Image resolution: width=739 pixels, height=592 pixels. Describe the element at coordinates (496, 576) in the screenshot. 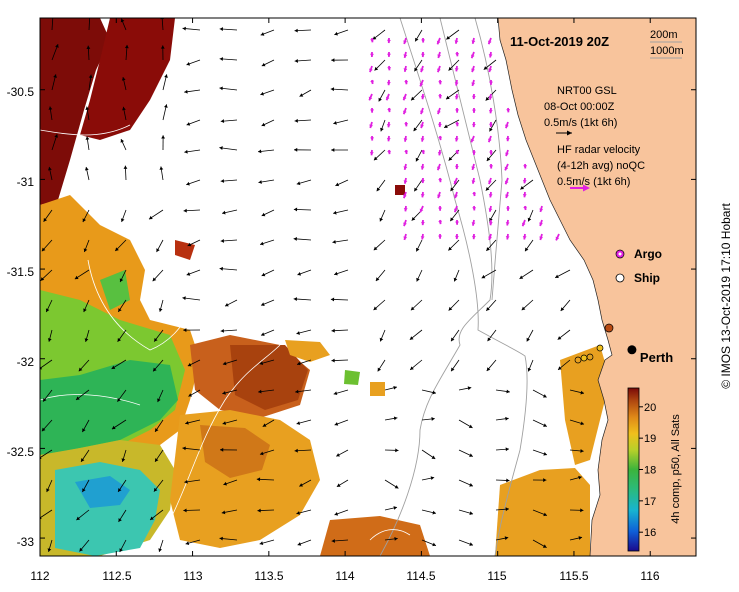

I see `x-tick-label: 115` at that location.